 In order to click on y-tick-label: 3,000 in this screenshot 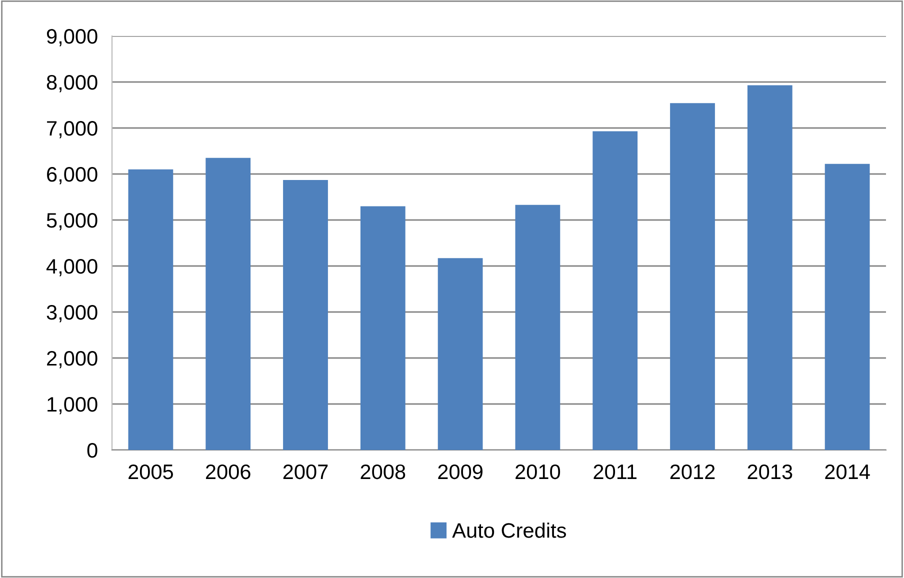, I will do `click(72, 313)`.